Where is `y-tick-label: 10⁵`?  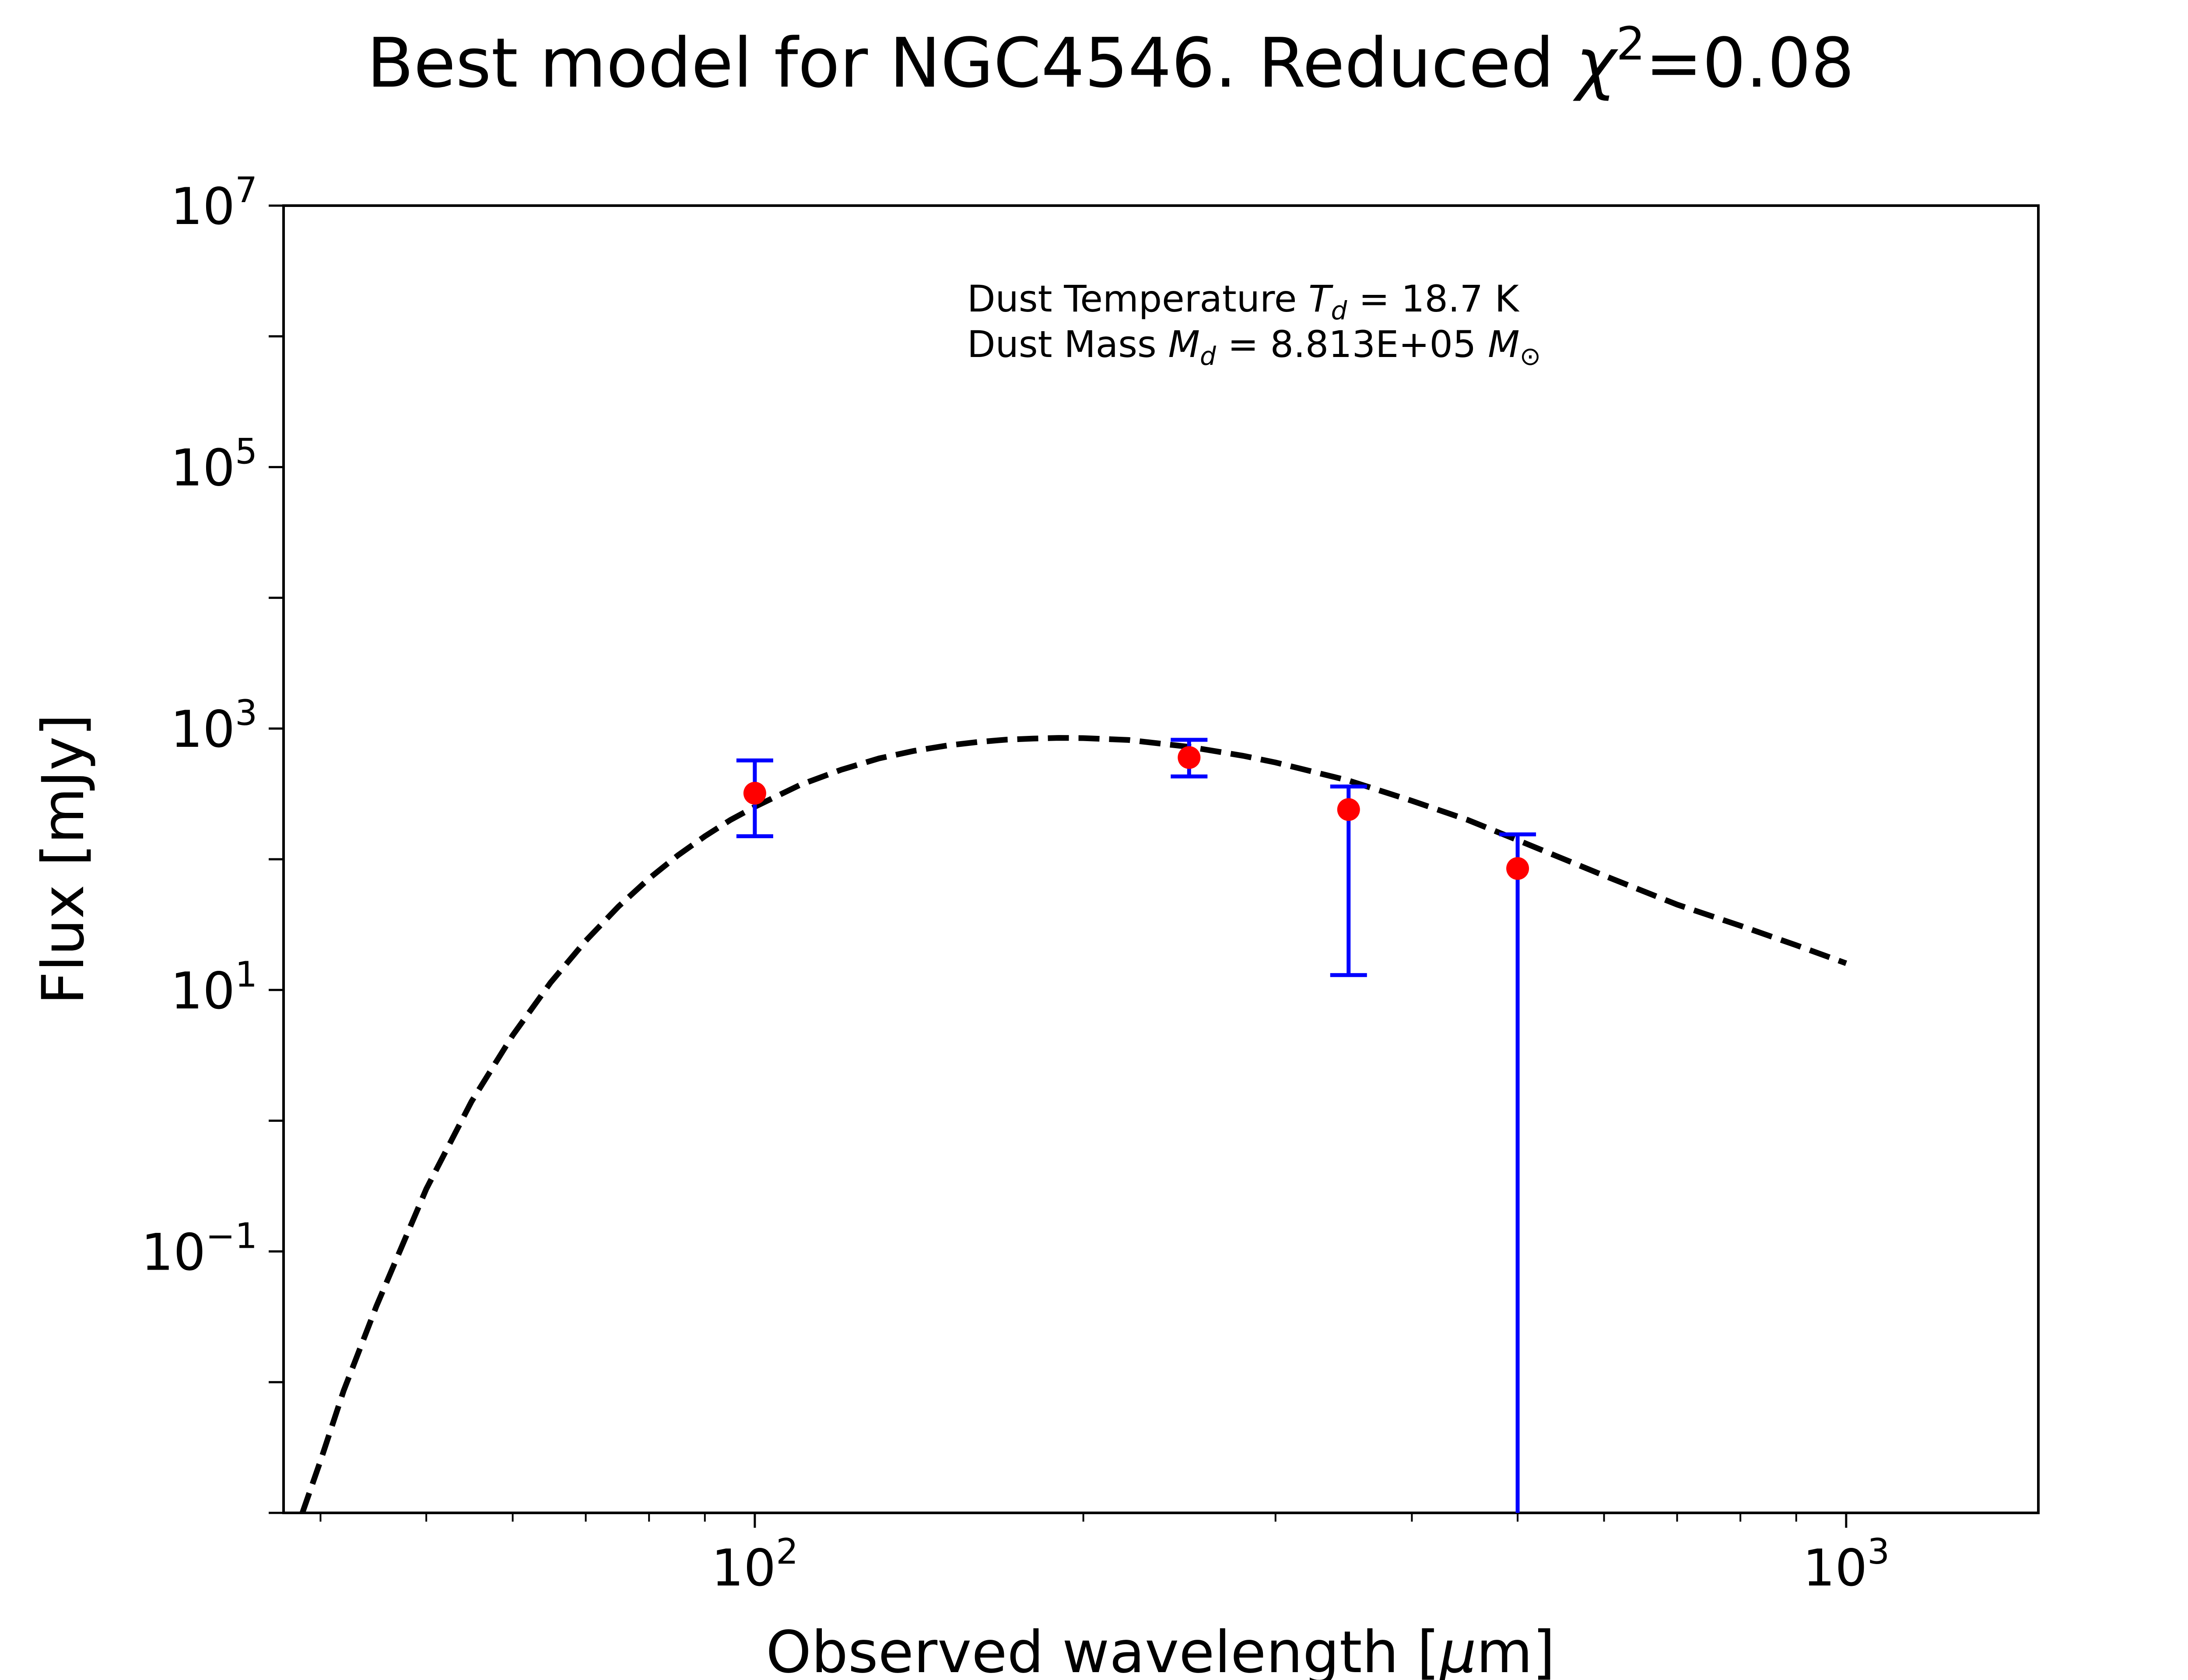
y-tick-label: 10⁵ is located at coordinates (214, 464).